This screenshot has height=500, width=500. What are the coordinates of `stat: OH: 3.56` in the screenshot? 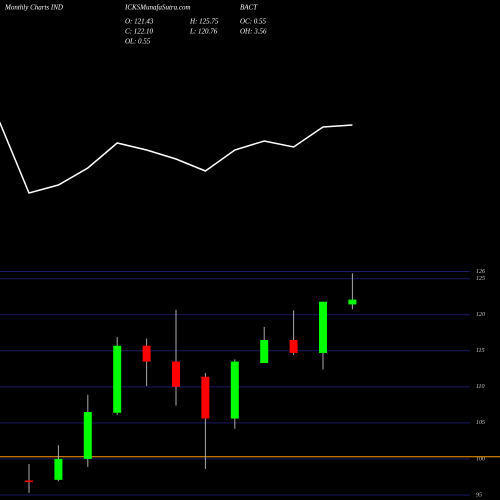 It's located at (253, 32).